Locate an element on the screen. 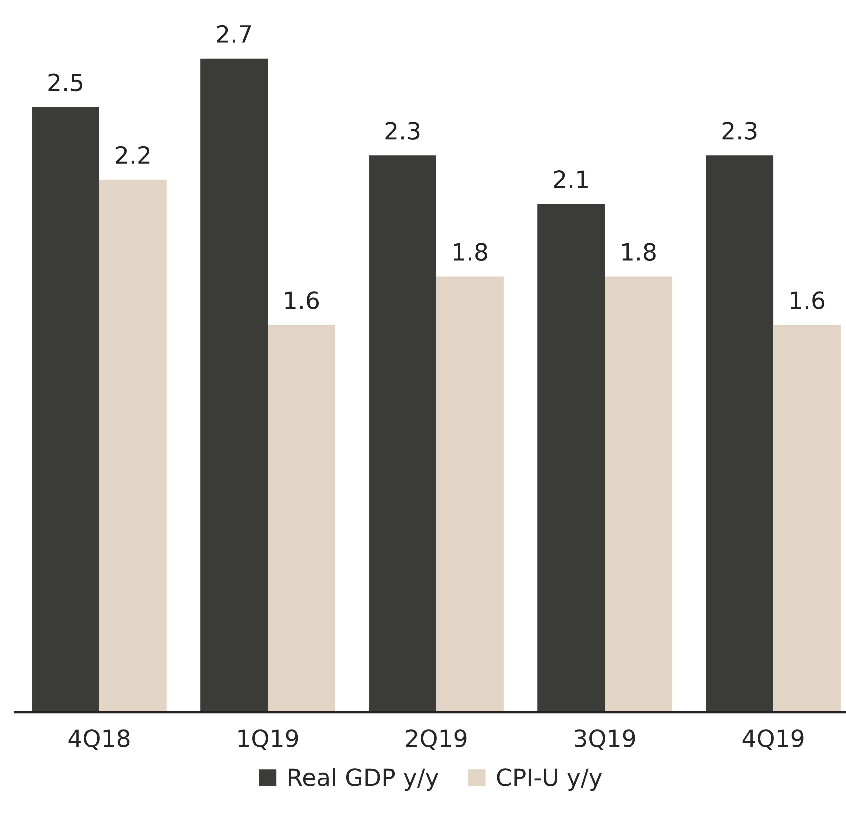 This screenshot has width=846, height=819. data-label: 2.5 is located at coordinates (65, 83).